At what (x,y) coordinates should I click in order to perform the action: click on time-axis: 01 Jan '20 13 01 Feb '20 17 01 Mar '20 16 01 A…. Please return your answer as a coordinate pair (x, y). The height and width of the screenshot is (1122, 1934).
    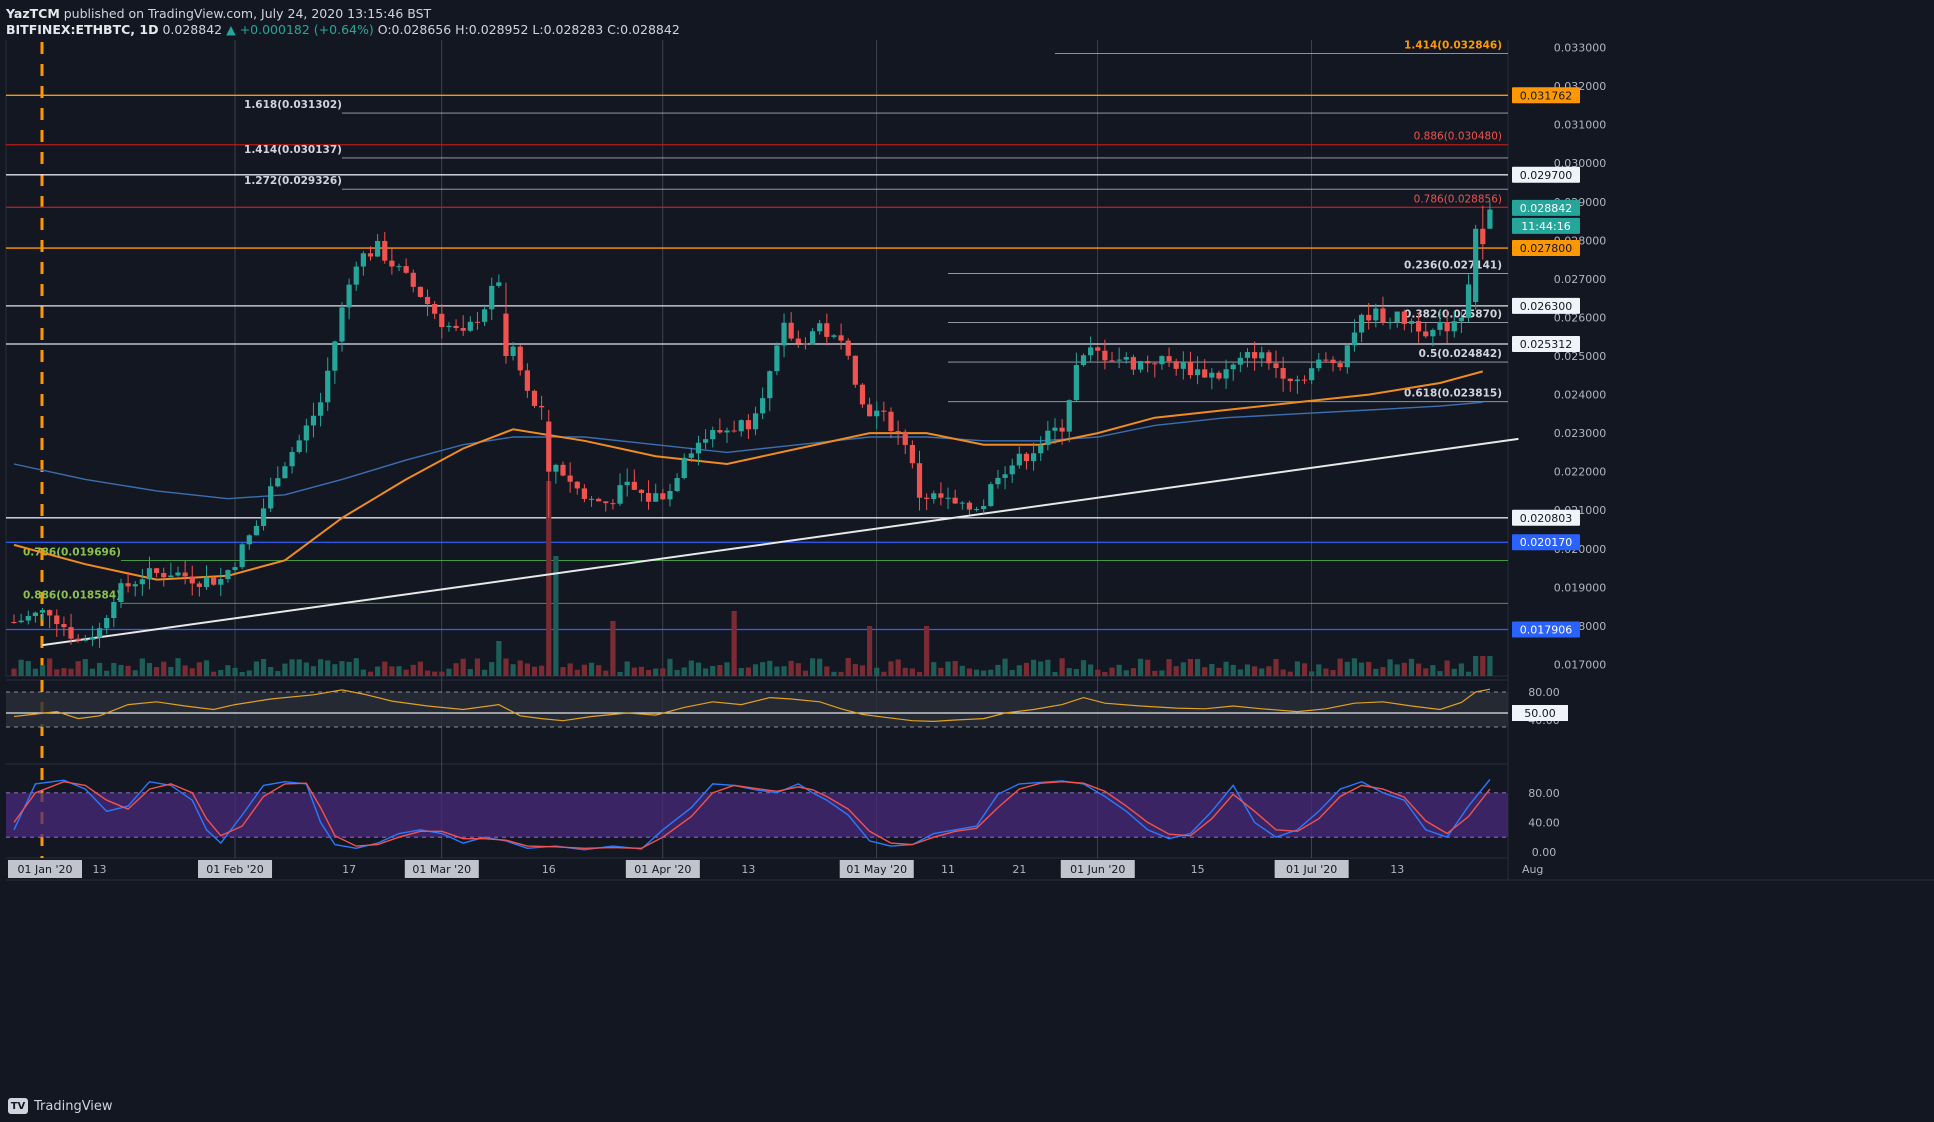
    Looking at the image, I should click on (775, 869).